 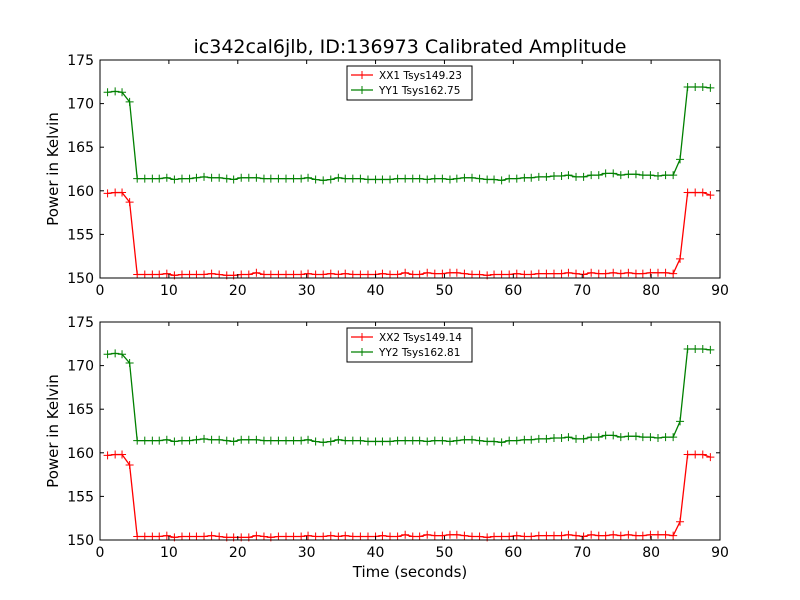 What do you see at coordinates (238, 553) in the screenshot?
I see `x-tick-label: 20` at bounding box center [238, 553].